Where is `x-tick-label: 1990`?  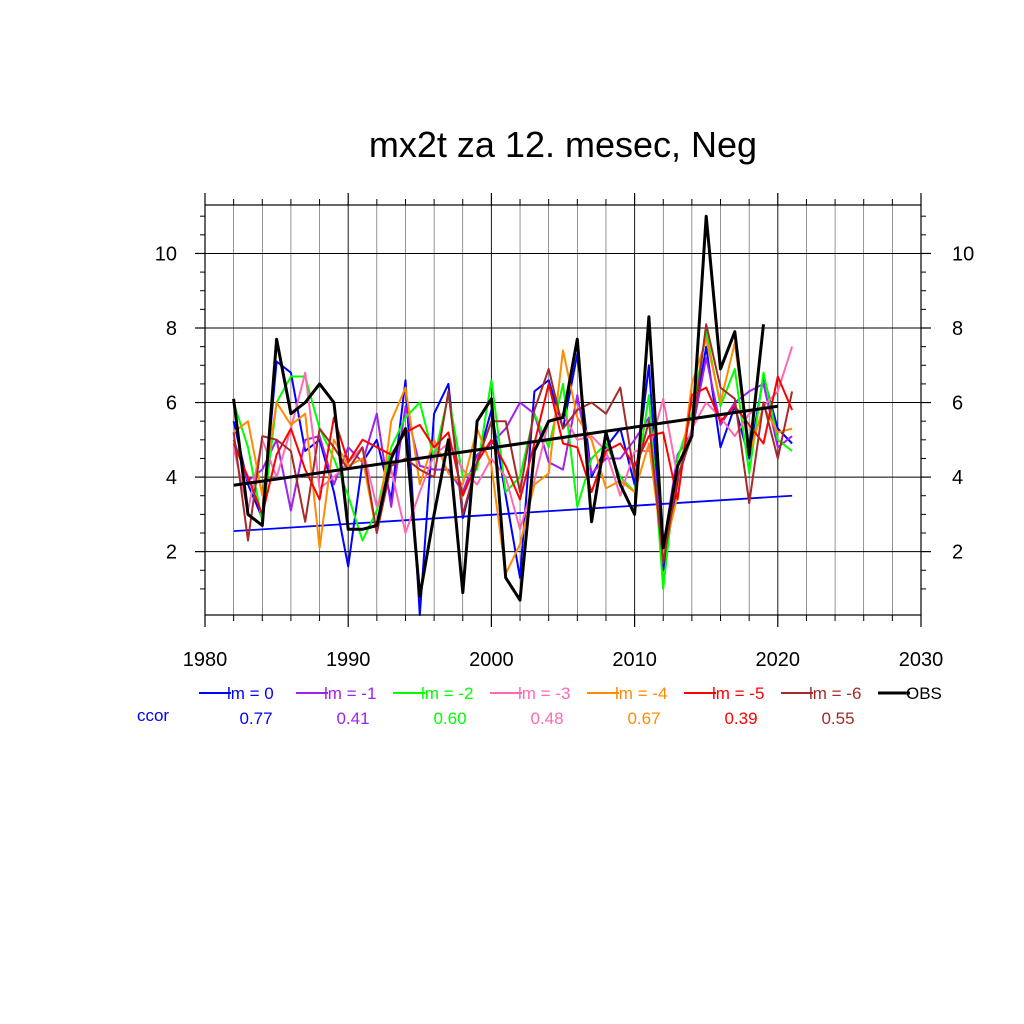
x-tick-label: 1990 is located at coordinates (348, 660).